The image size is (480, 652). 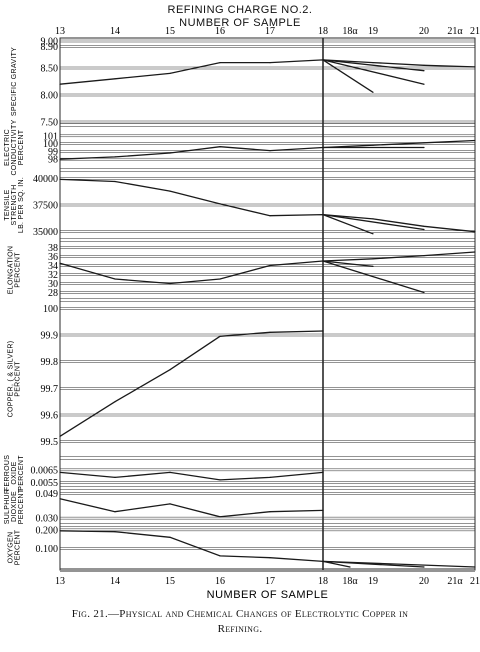 I want to click on y-tick-label: 99.5, so click(x=50, y=442).